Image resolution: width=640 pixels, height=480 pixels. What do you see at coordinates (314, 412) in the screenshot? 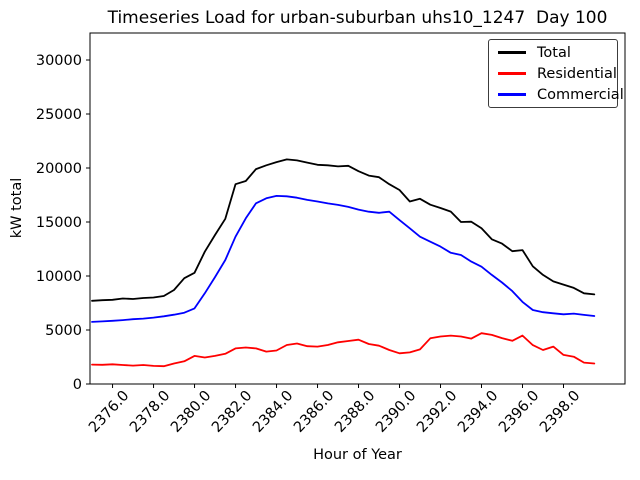
I see `x-tick-label: 2386.0` at bounding box center [314, 412].